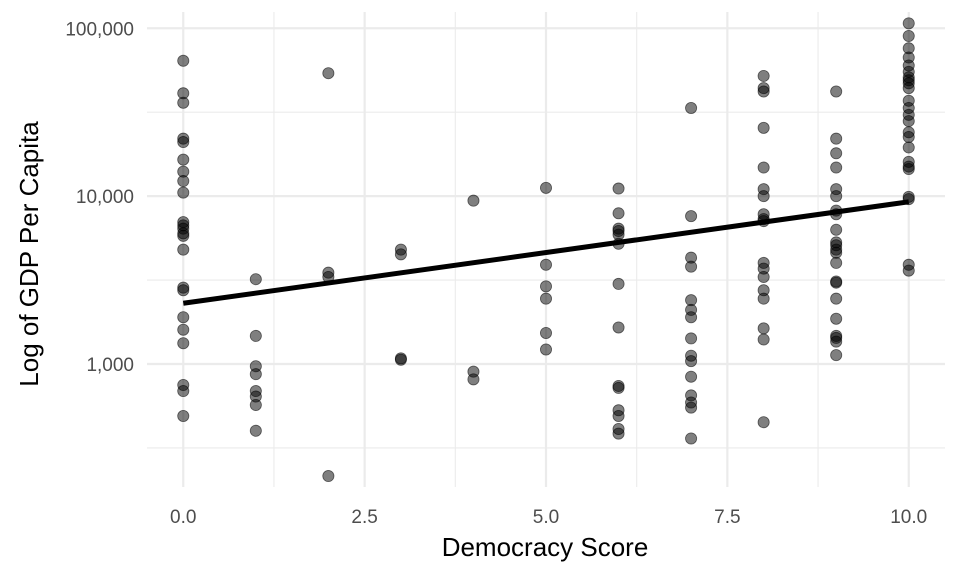 Image resolution: width=960 pixels, height=576 pixels. Describe the element at coordinates (727, 517) in the screenshot. I see `x-tick-label: 7.5` at that location.